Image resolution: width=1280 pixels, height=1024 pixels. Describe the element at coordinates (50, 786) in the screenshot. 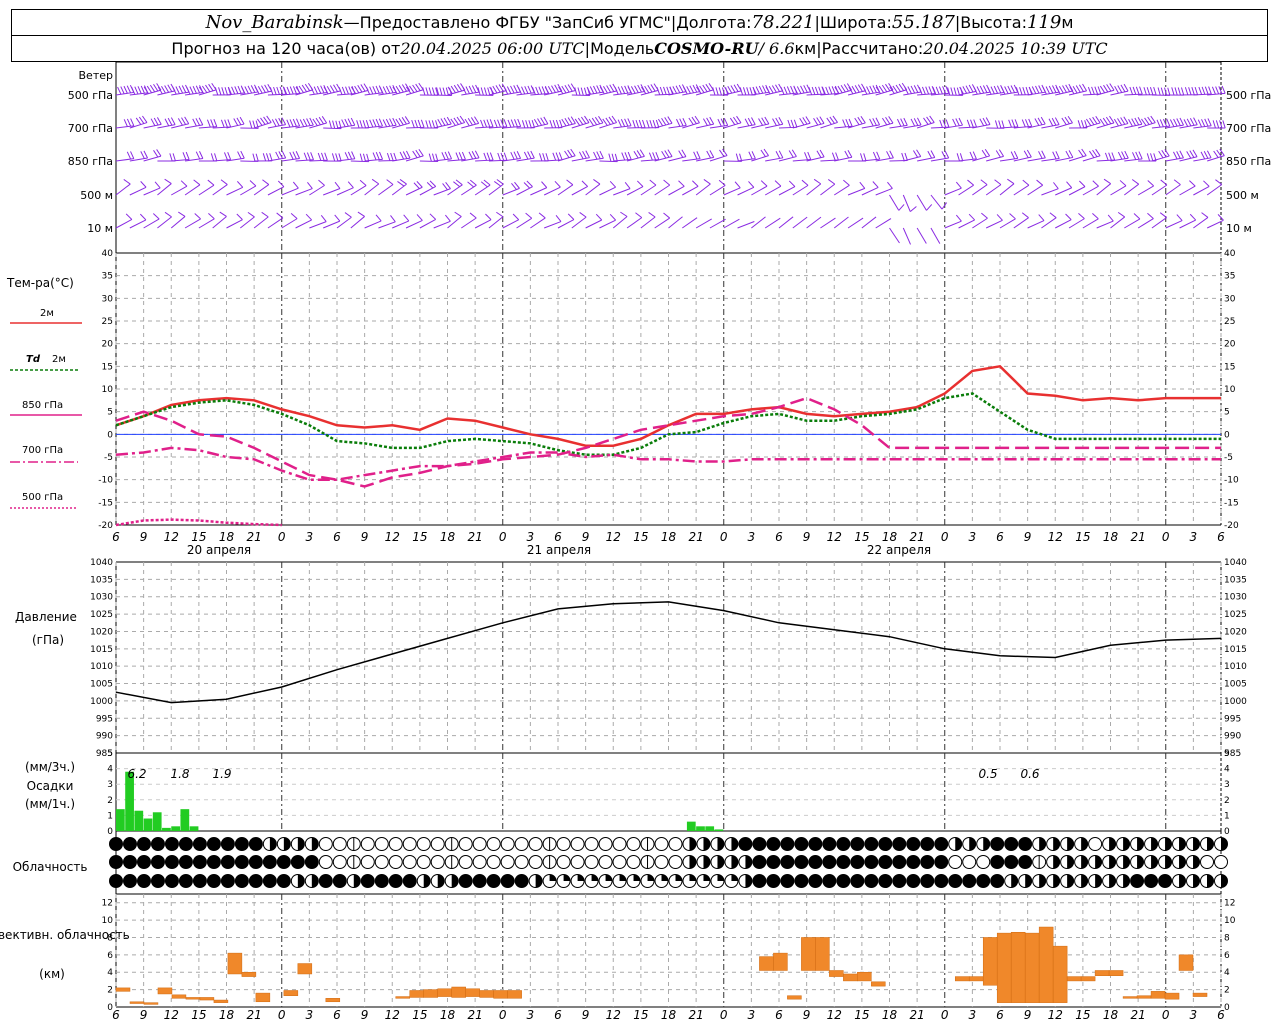

I see `precip-title: Осадки` at that location.